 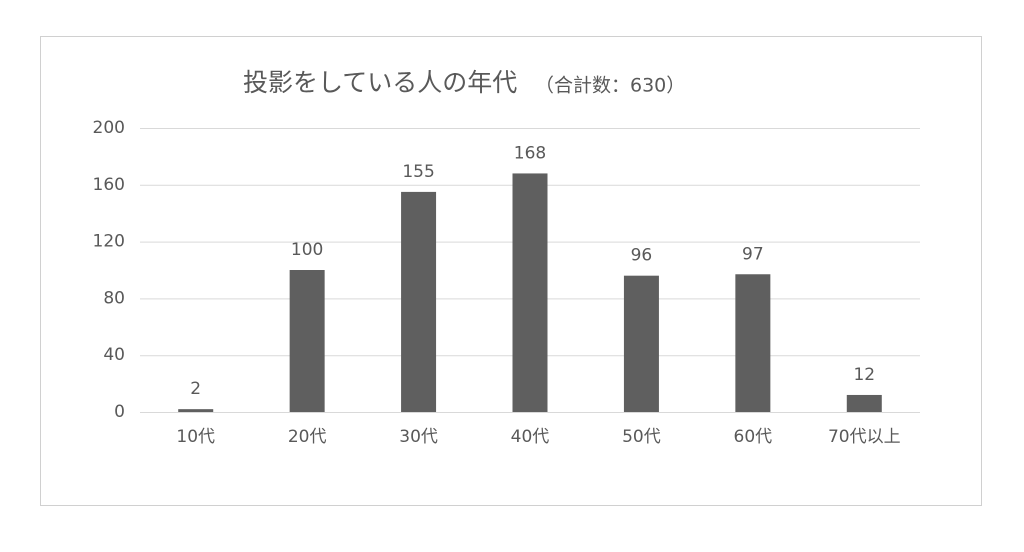 I want to click on y-tick-label: 80, so click(x=114, y=298).